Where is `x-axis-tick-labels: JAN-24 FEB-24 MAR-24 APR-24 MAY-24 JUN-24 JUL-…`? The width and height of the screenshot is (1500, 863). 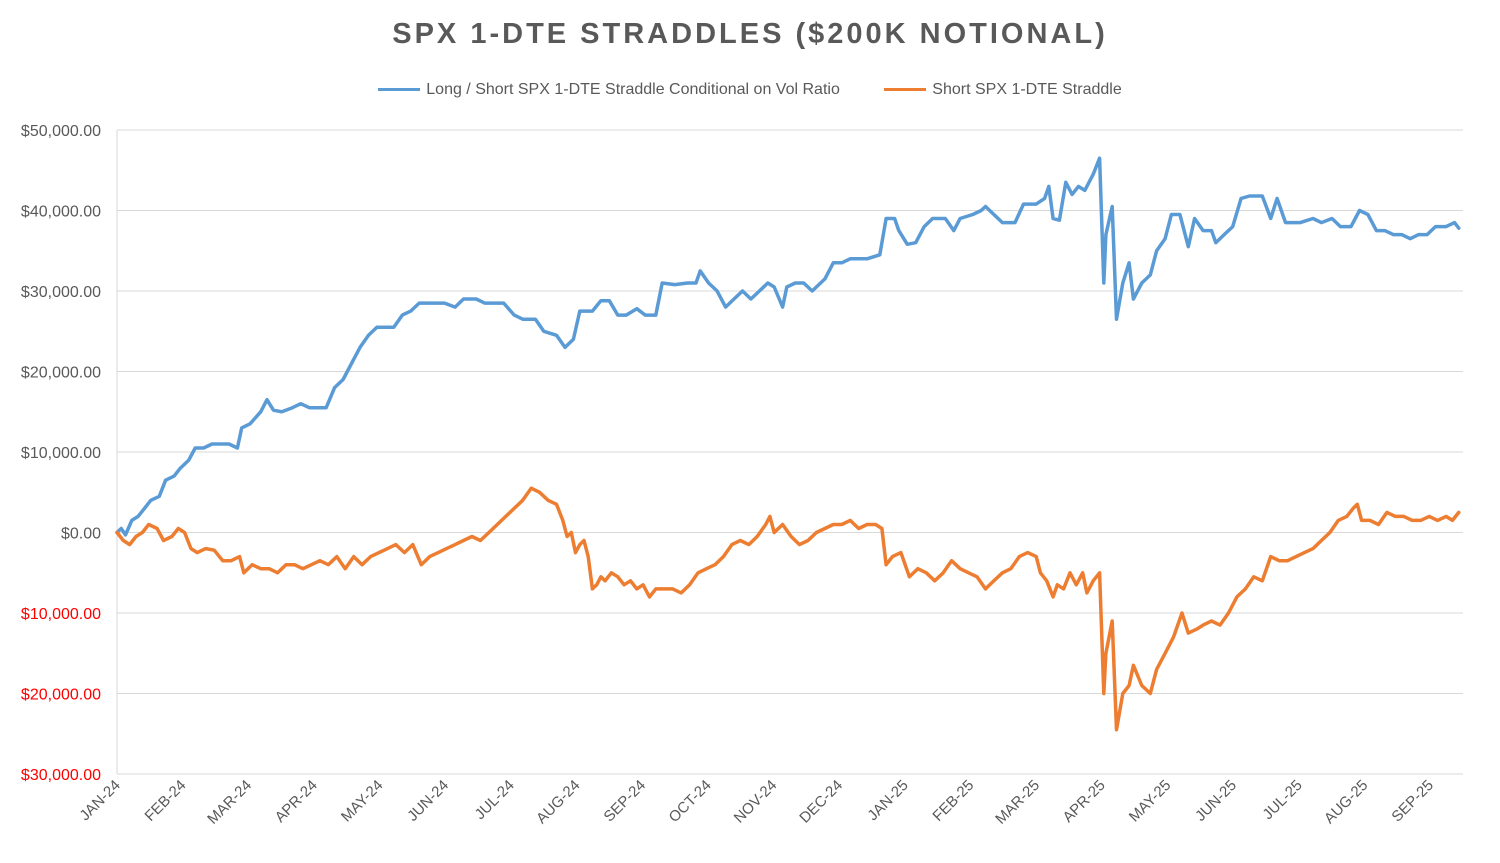
x-axis-tick-labels: JAN-24 FEB-24 MAR-24 APR-24 MAY-24 JUN-24 JUL-… is located at coordinates (756, 802).